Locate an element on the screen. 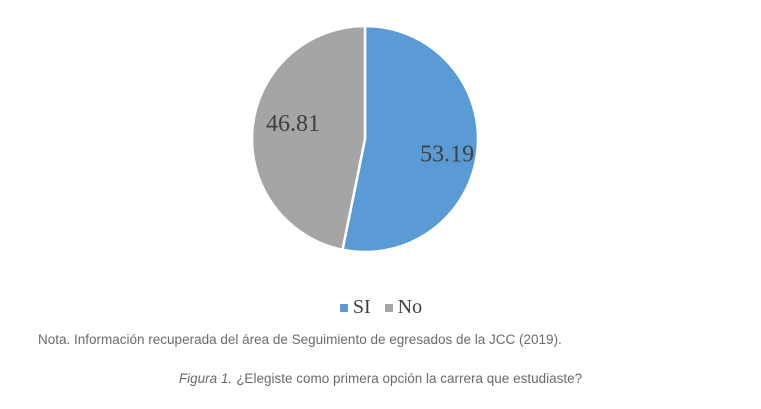  legend-item-si: SI is located at coordinates (355, 307).